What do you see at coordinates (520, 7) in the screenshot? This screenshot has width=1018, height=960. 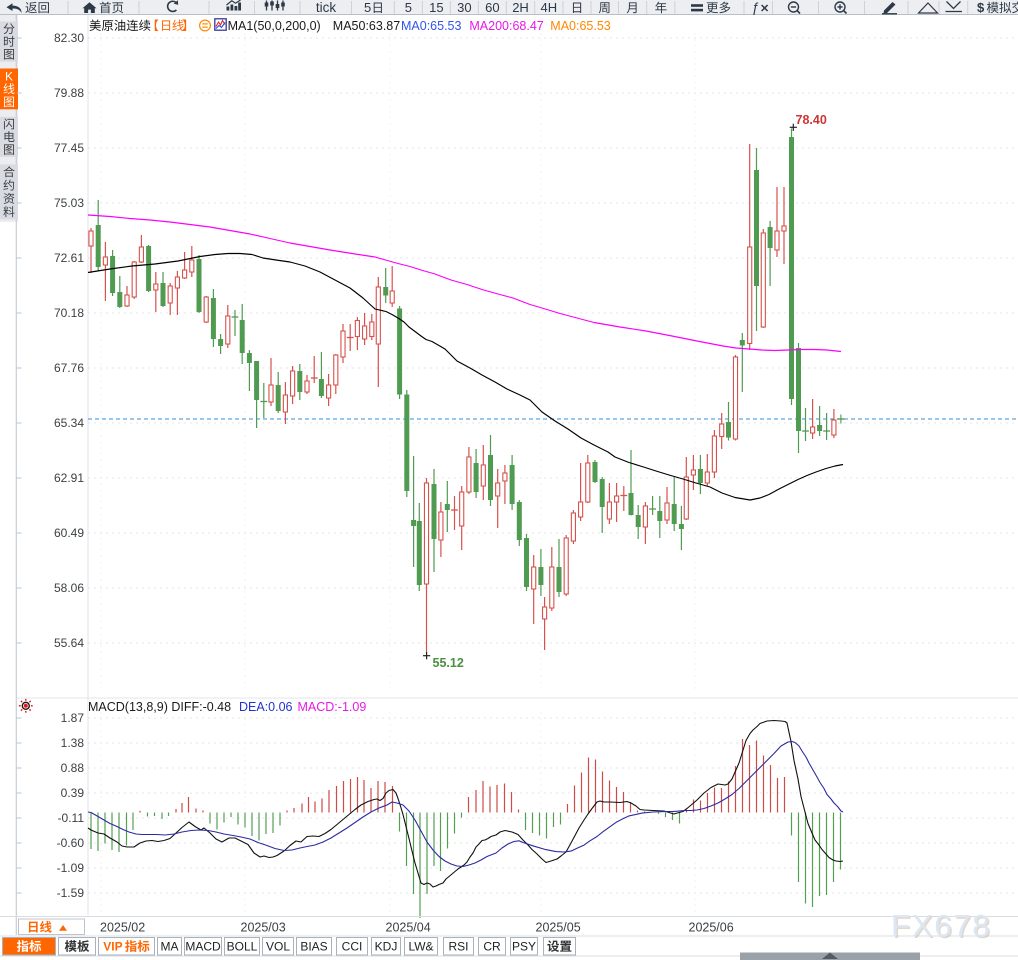 I see `svg-text: 2H` at bounding box center [520, 7].